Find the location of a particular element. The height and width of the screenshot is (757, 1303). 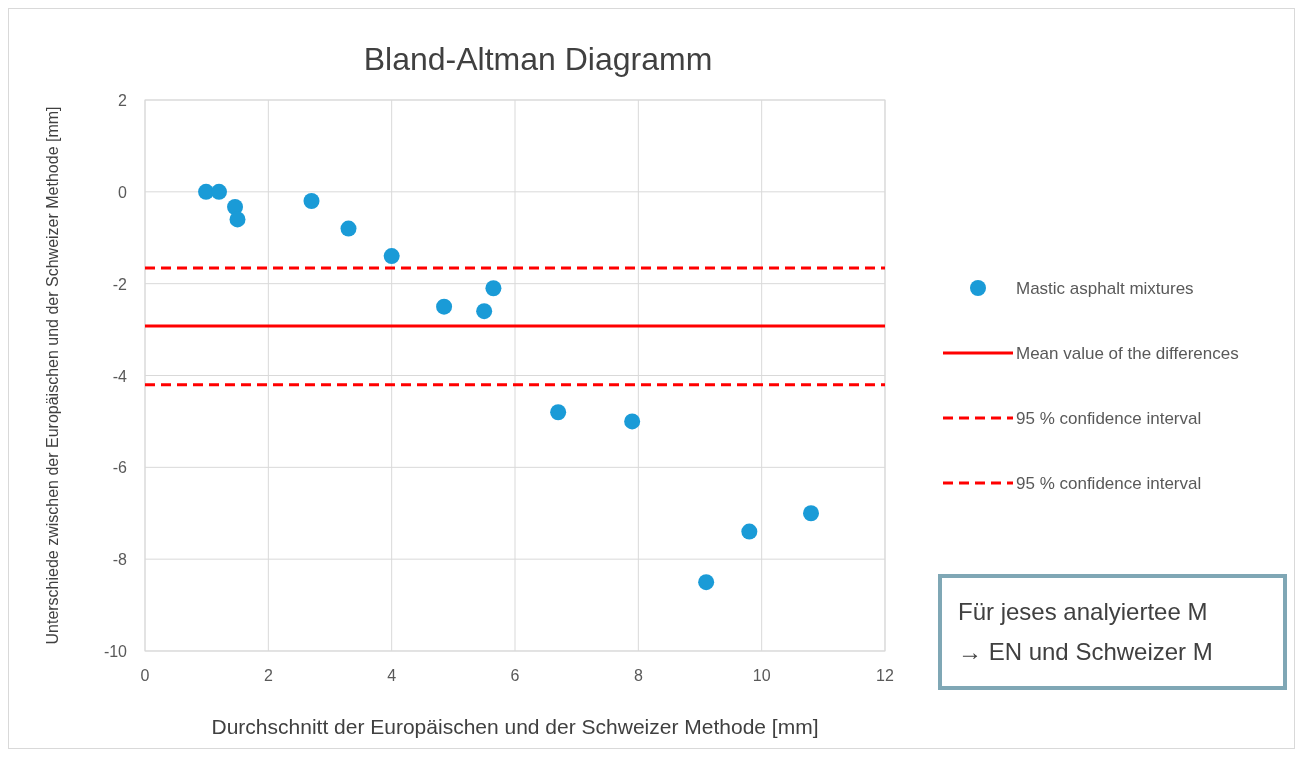

x-tick-label: 12 is located at coordinates (885, 675).